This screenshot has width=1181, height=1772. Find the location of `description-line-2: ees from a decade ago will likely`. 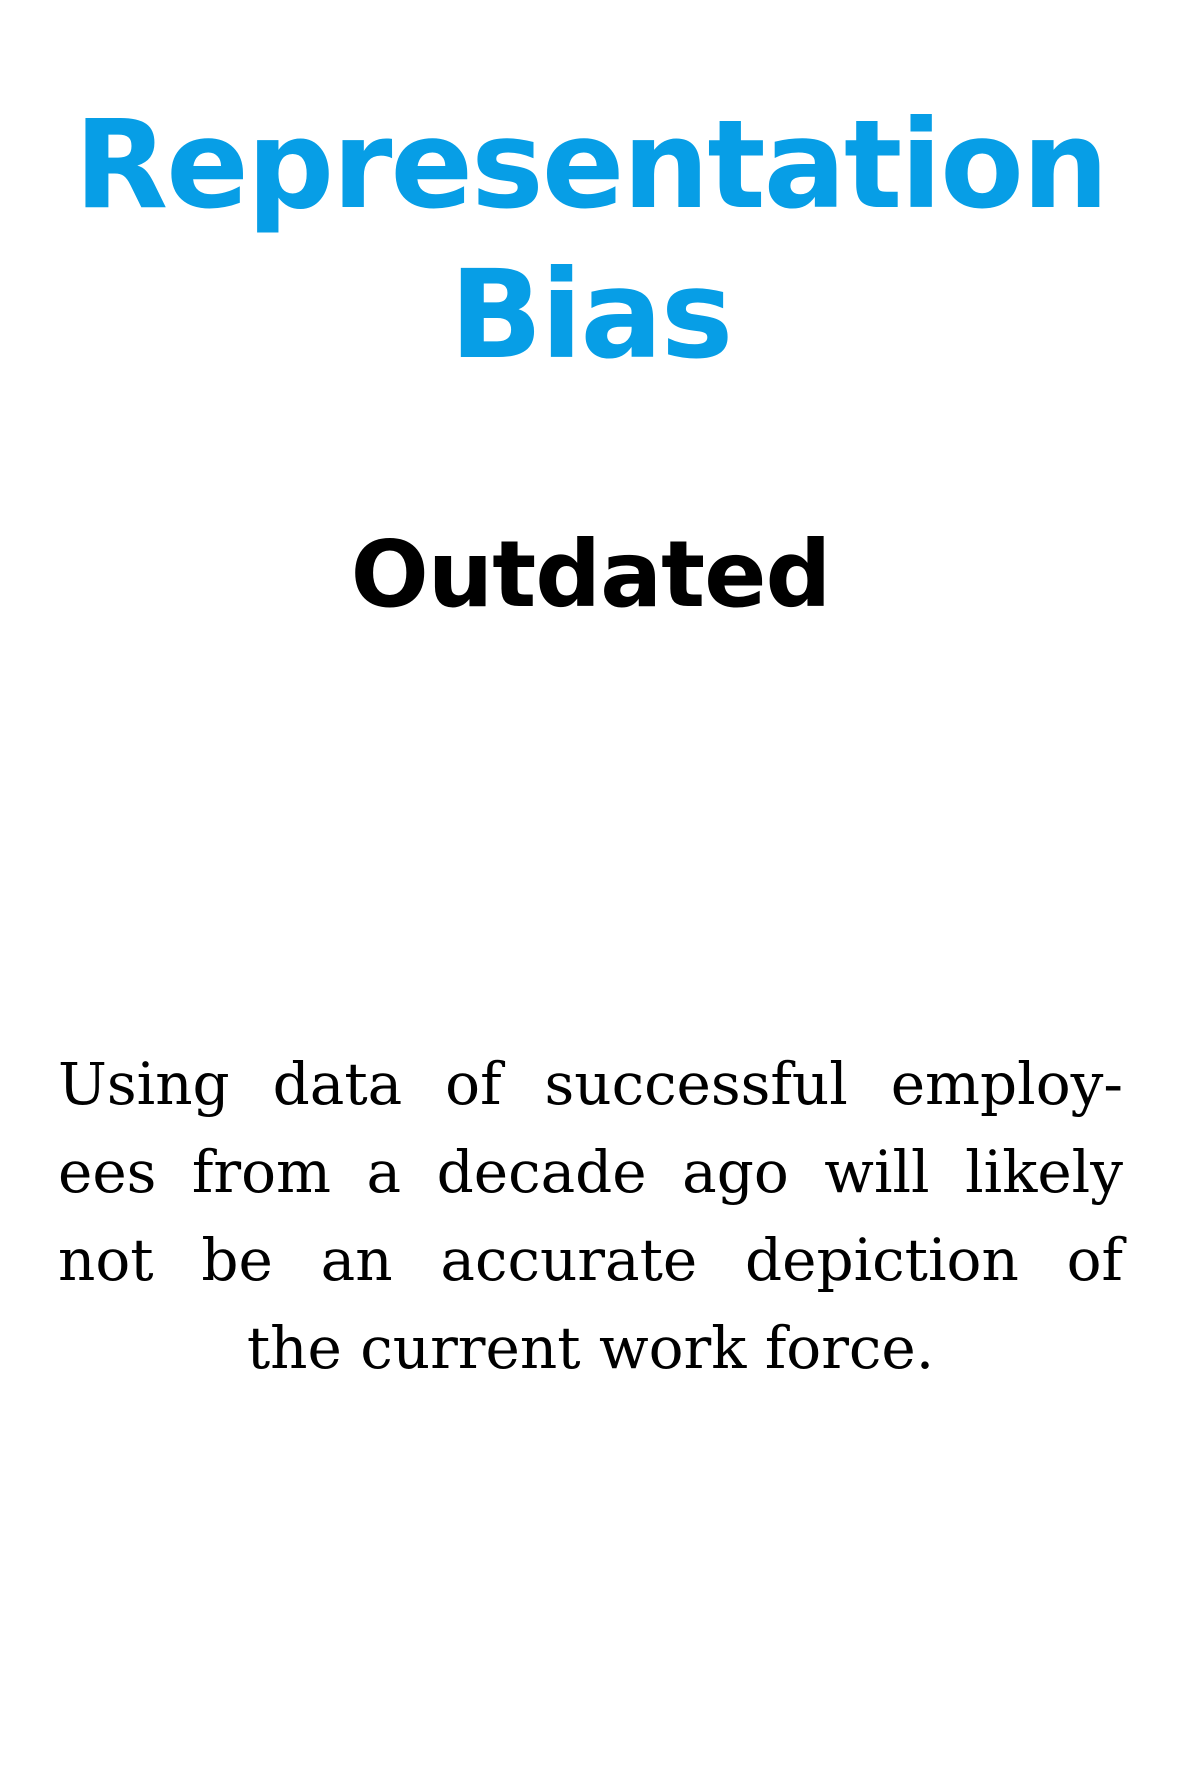

description-line-2: ees from a decade ago will likely is located at coordinates (590, 1172).